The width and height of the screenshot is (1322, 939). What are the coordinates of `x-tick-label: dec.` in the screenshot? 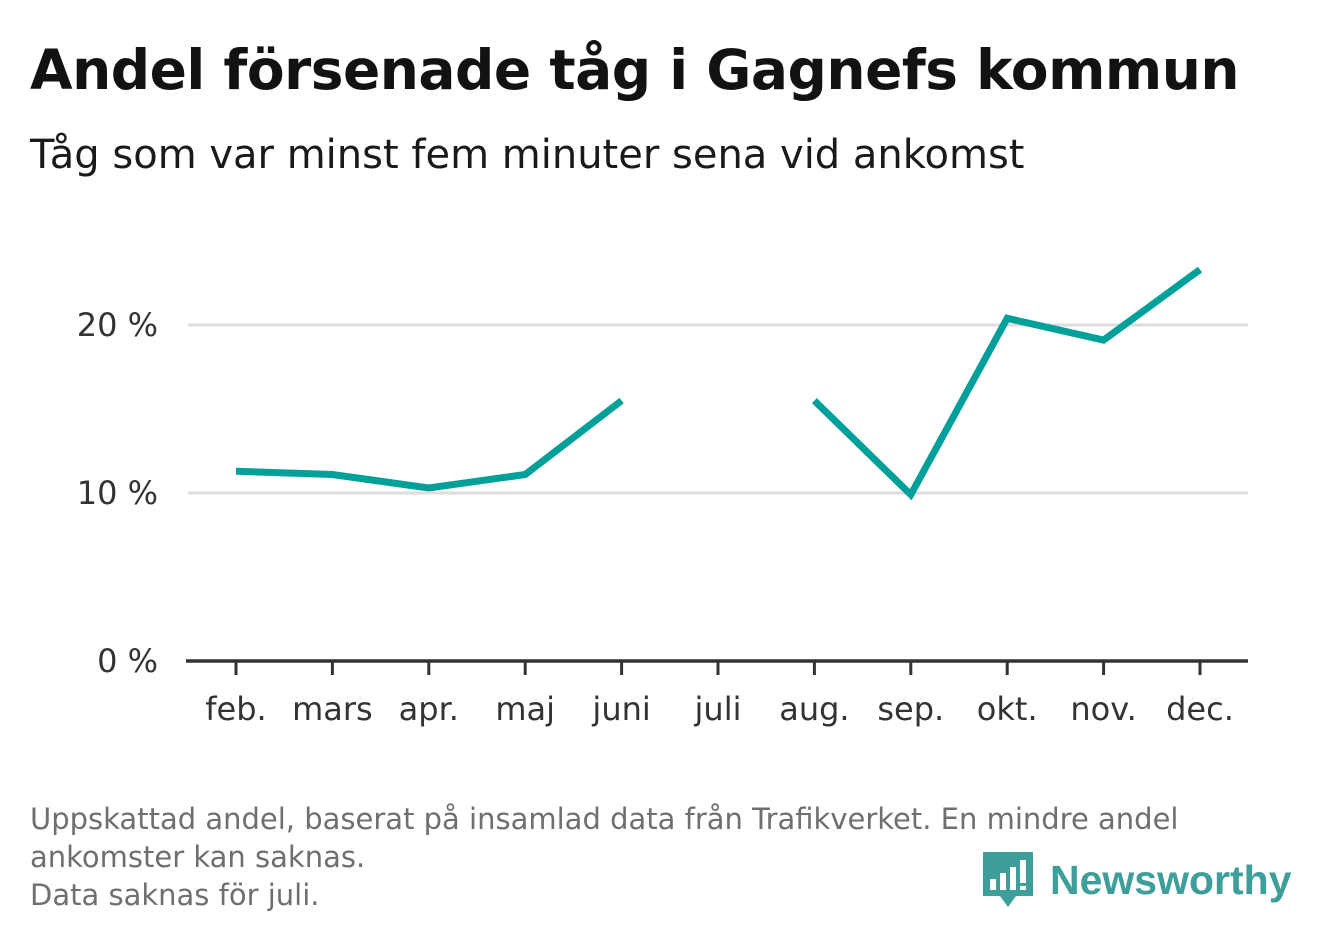 It's located at (1200, 709).